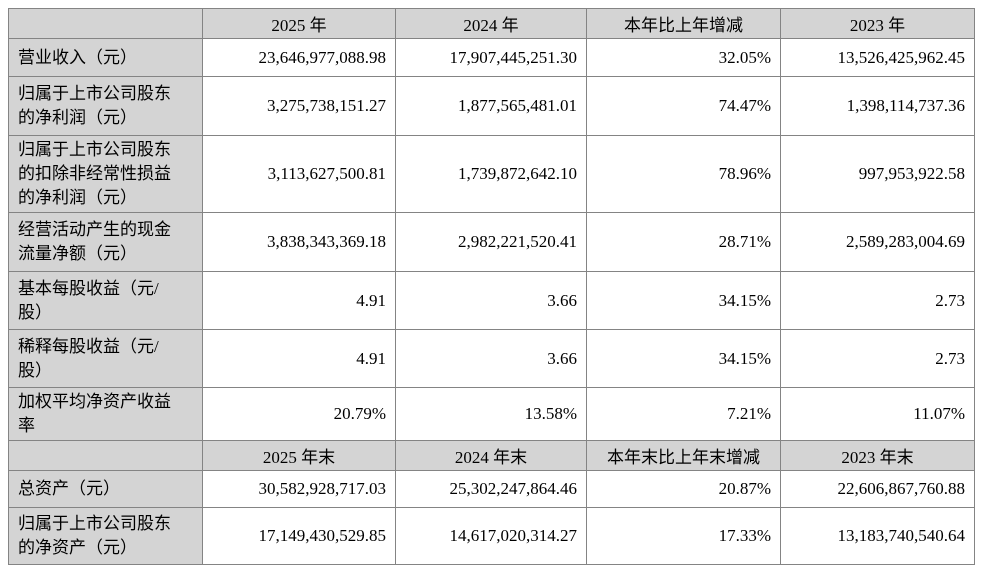 This screenshot has width=983, height=571. I want to click on table-row-basic-eps: 基本每股收益（元/ 股） 4.91 3.66 34.15% 2.73, so click(491, 300).